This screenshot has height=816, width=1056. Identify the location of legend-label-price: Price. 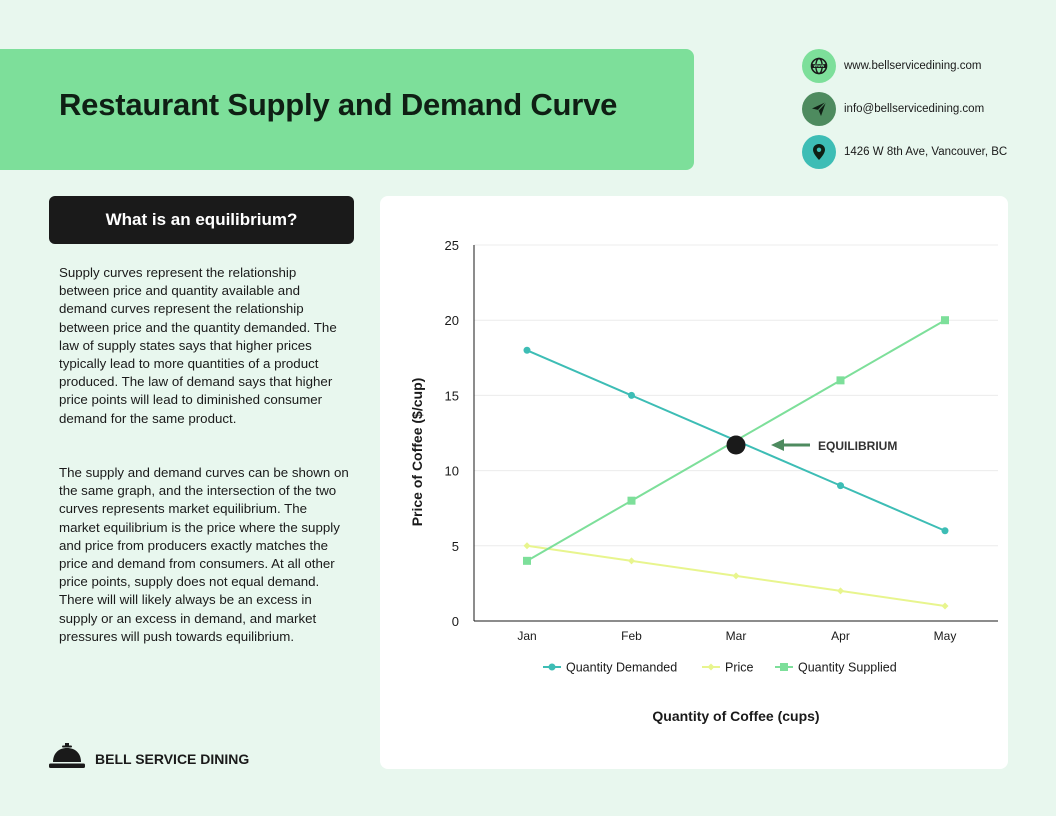
(739, 668).